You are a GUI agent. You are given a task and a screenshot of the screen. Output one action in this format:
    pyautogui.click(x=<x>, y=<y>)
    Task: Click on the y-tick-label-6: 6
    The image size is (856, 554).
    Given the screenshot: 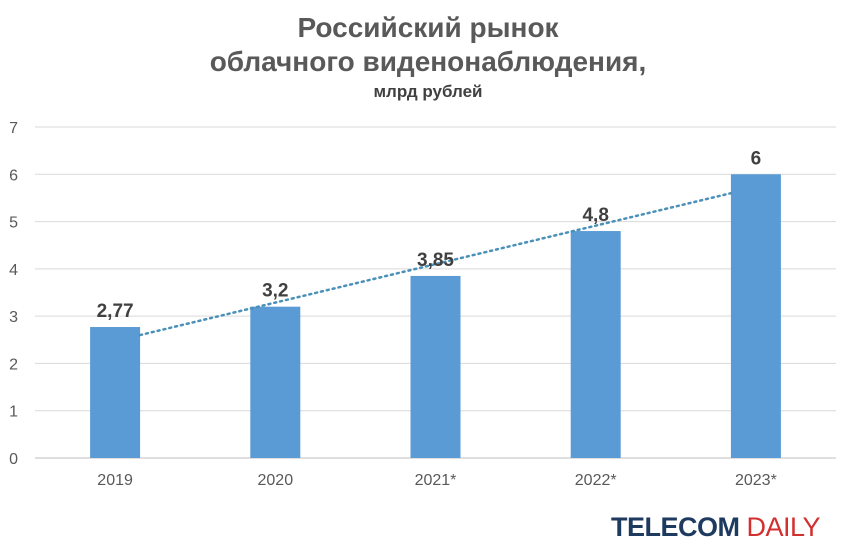 What is the action you would take?
    pyautogui.click(x=13, y=175)
    